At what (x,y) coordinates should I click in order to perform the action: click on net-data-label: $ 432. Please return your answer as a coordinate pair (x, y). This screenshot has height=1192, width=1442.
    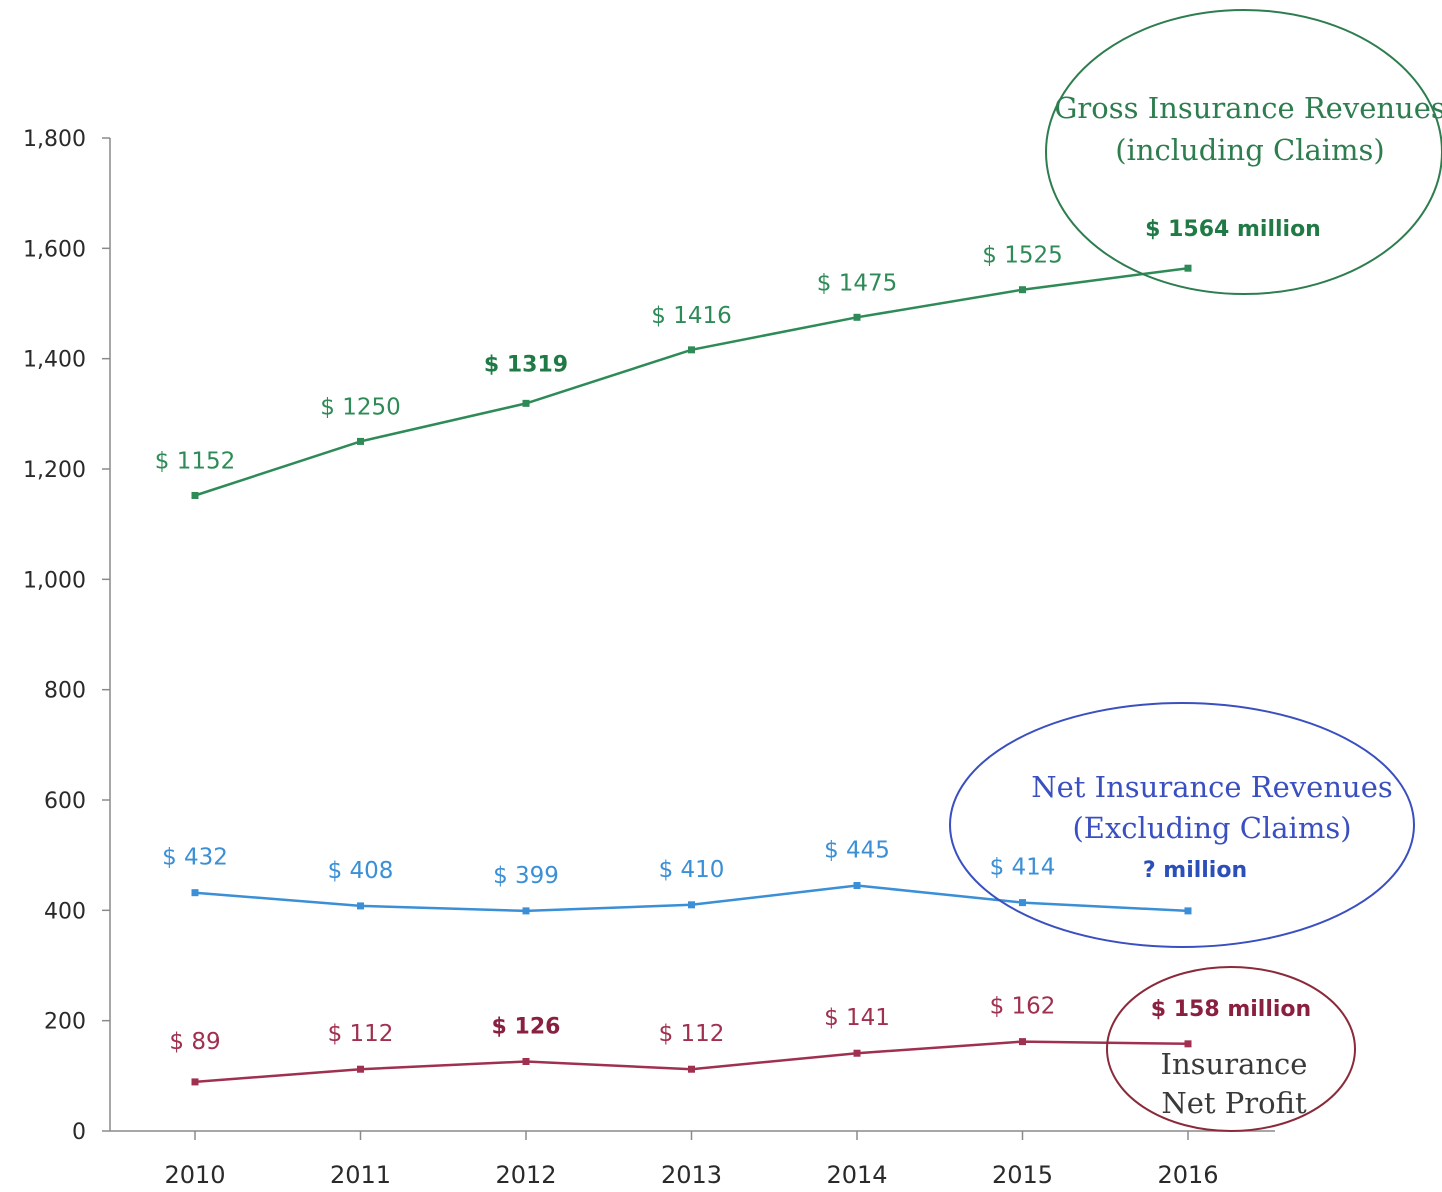
    Looking at the image, I should click on (195, 858).